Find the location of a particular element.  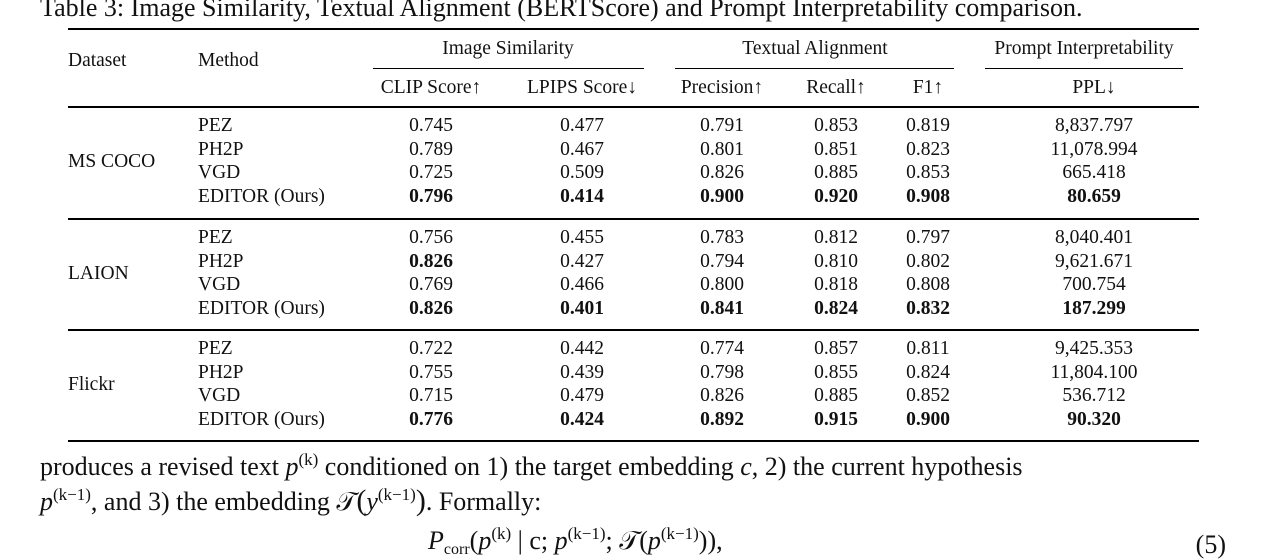

cell-f1: 0.824 is located at coordinates (928, 372).